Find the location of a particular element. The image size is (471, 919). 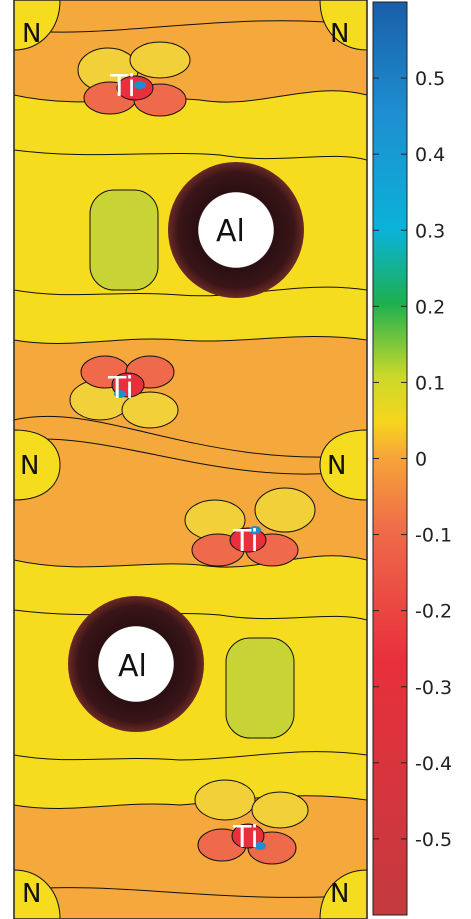

colorbar-tick-label: -0.4 is located at coordinates (433, 764).